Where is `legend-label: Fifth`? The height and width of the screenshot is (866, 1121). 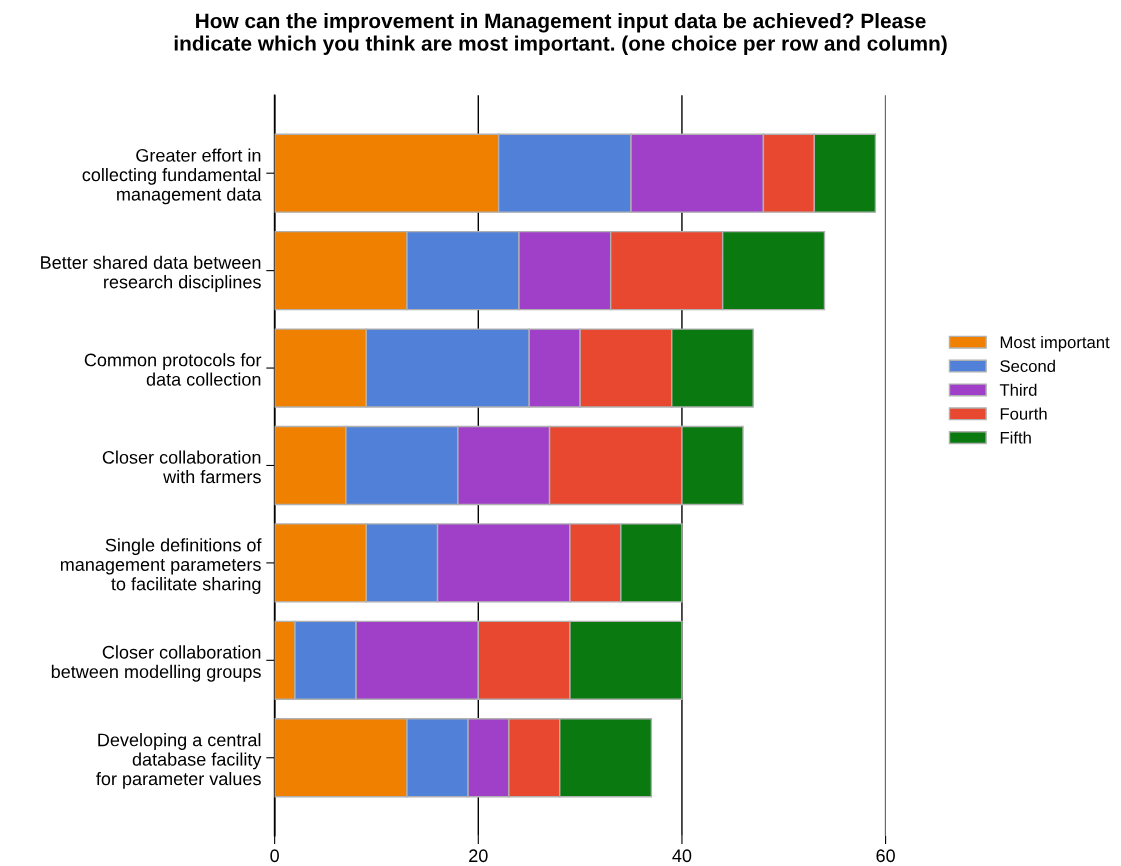
legend-label: Fifth is located at coordinates (1015, 437).